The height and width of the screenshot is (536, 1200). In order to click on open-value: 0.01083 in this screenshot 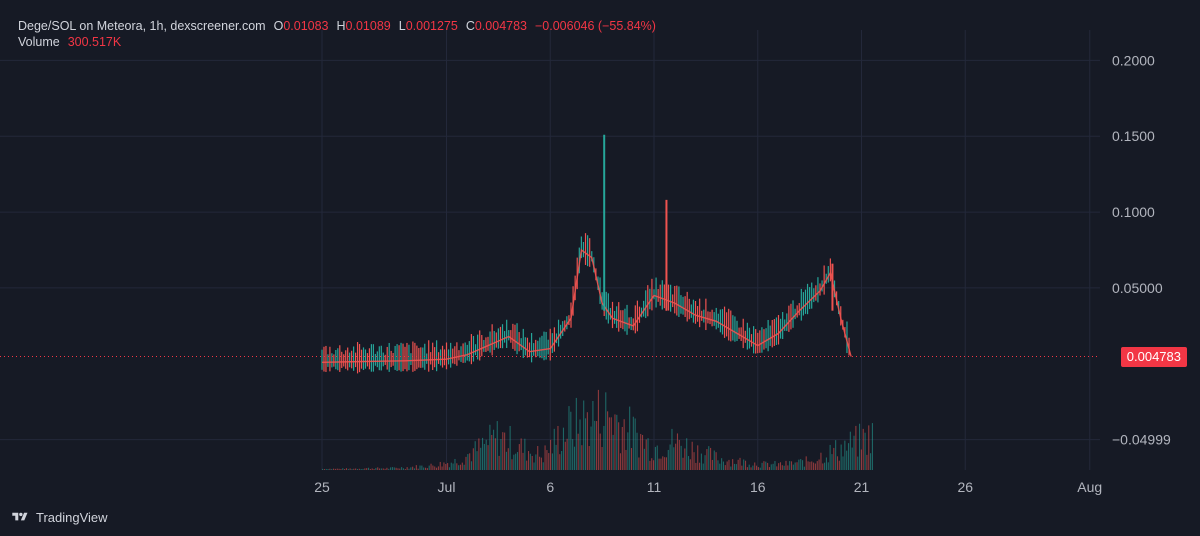, I will do `click(306, 26)`.